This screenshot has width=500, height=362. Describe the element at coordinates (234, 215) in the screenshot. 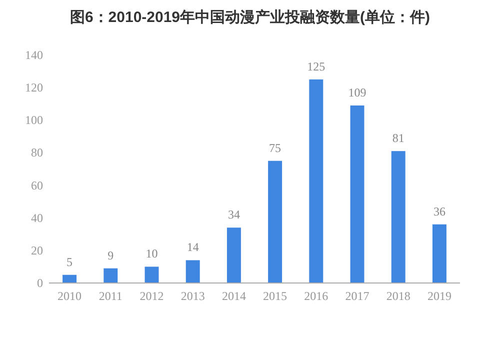

I see `data-label: 34` at that location.